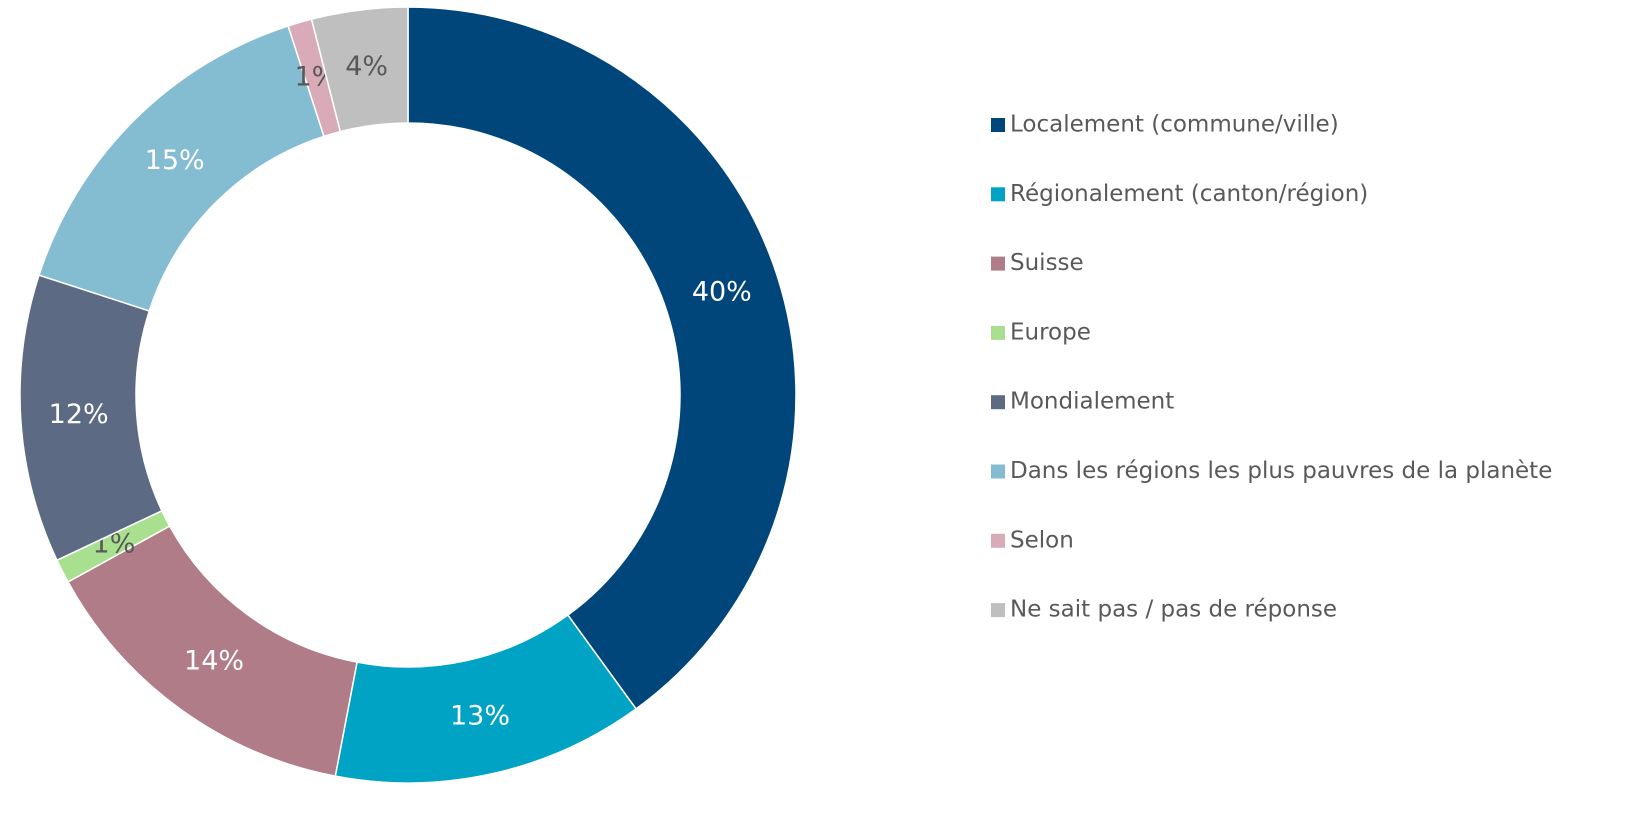 This screenshot has height=813, width=1627. Describe the element at coordinates (1042, 540) in the screenshot. I see `legend-label: Selon` at that location.